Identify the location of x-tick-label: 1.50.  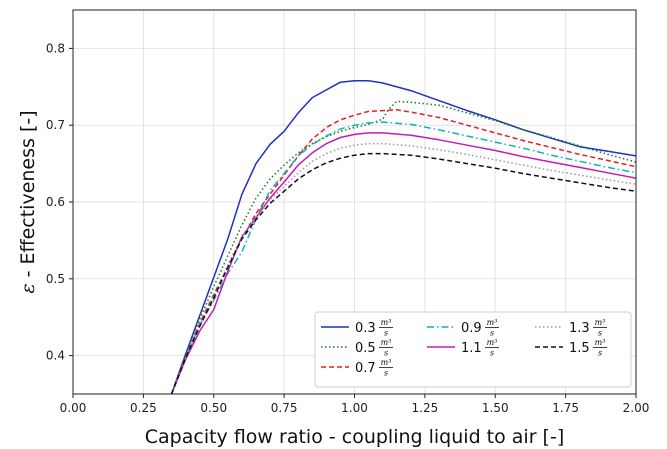
(495, 408).